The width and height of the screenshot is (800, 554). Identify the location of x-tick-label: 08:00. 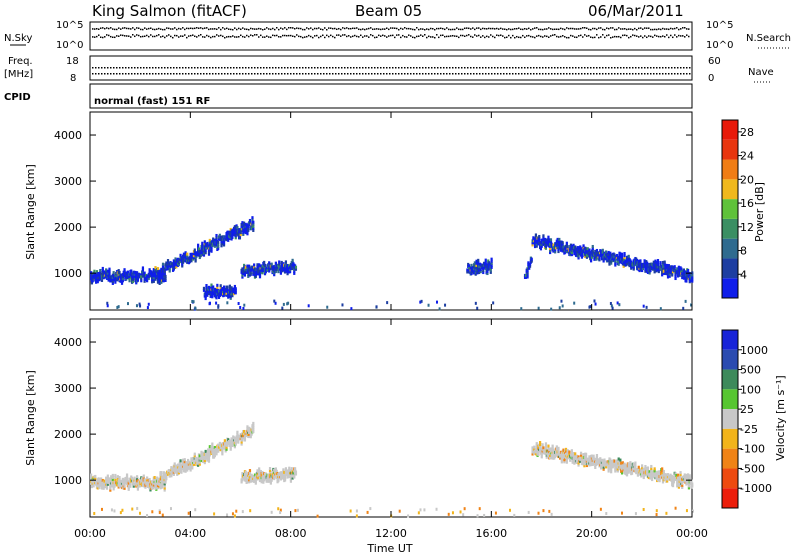
(291, 533).